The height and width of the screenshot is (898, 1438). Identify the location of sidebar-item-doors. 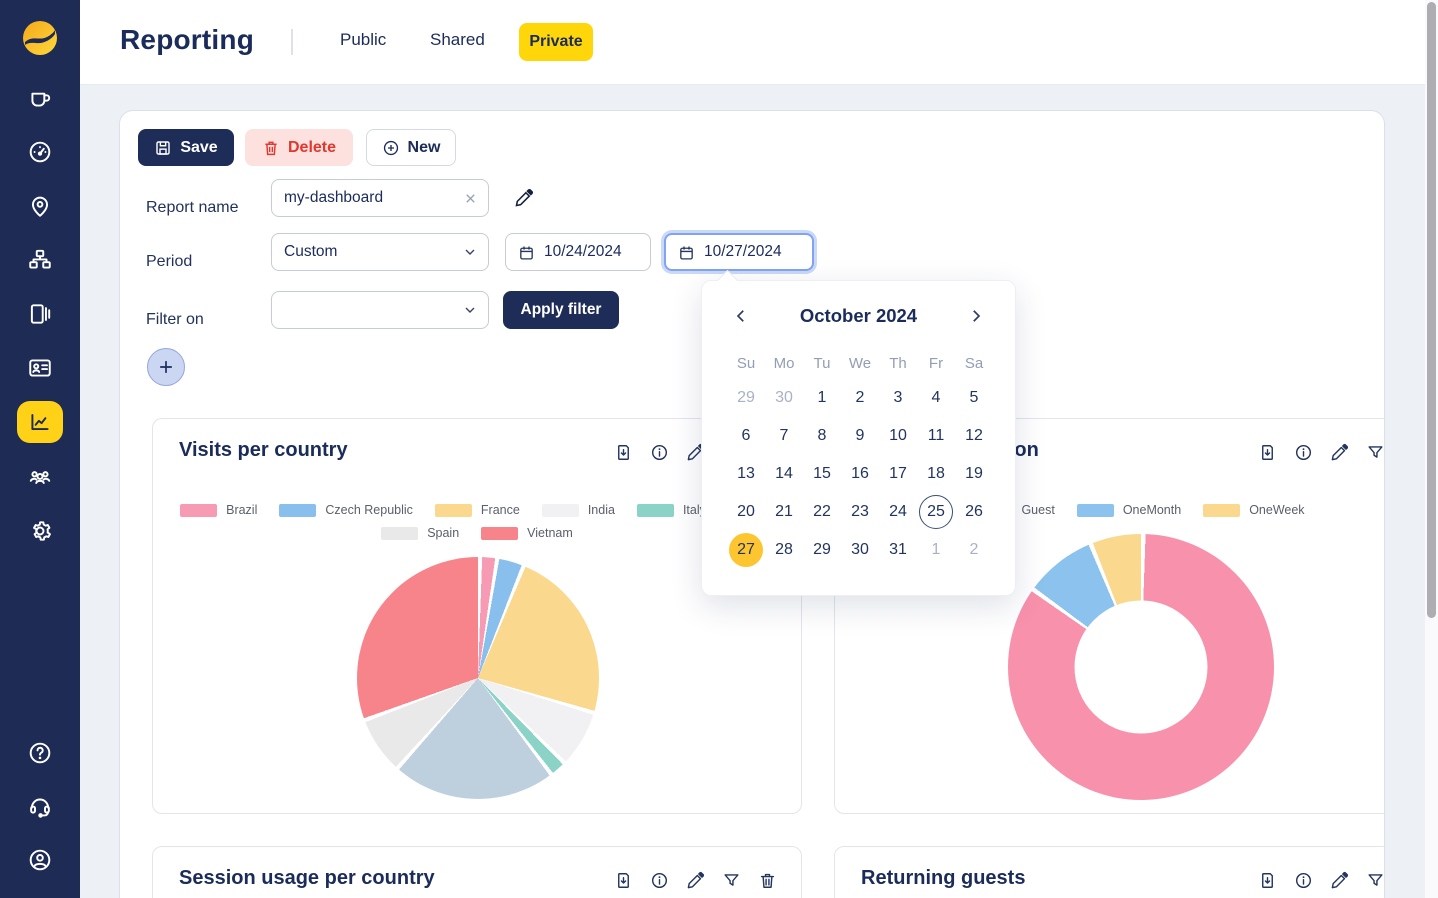
(40, 314).